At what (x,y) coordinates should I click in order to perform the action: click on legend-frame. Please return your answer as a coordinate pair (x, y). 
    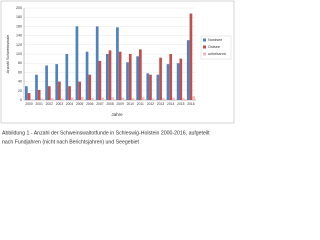
    Looking at the image, I should click on (216, 47).